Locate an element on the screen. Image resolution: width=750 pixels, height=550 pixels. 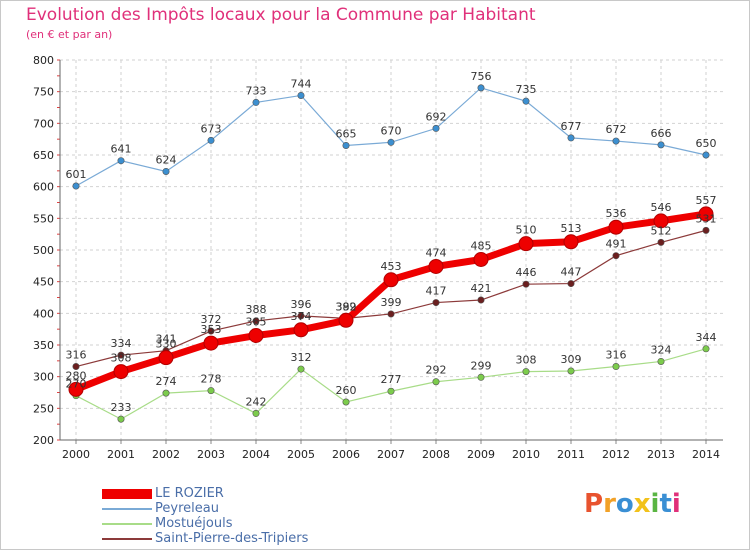
logo-letter: t is located at coordinates (665, 504).